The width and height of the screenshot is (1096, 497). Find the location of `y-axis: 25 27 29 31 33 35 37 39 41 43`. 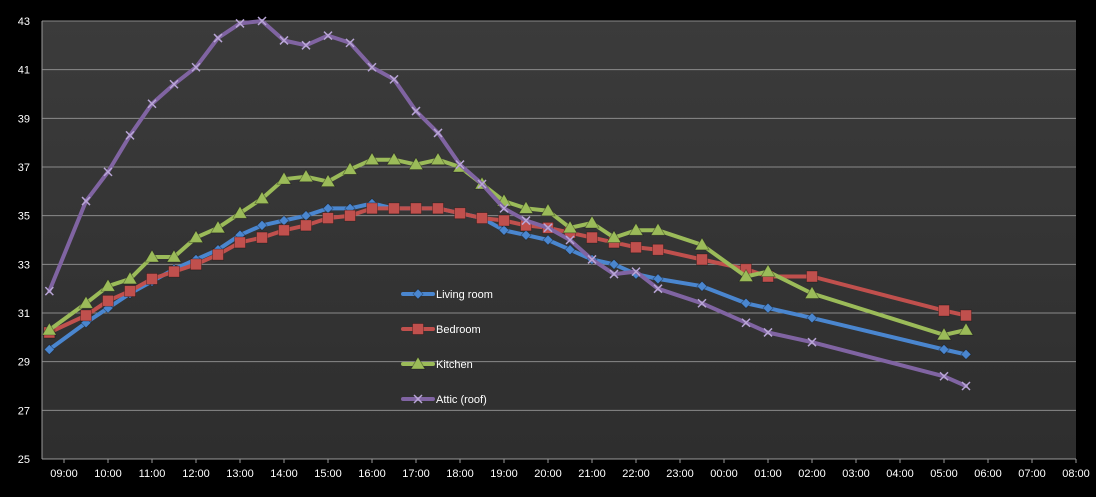

y-axis: 25 27 29 31 33 35 37 39 41 43 is located at coordinates (30, 241).